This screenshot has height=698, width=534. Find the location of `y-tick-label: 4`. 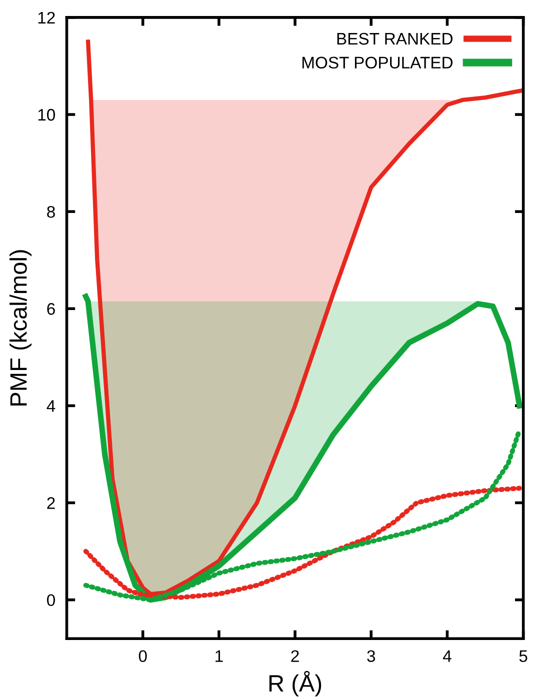

y-tick-label: 4 is located at coordinates (51, 406).